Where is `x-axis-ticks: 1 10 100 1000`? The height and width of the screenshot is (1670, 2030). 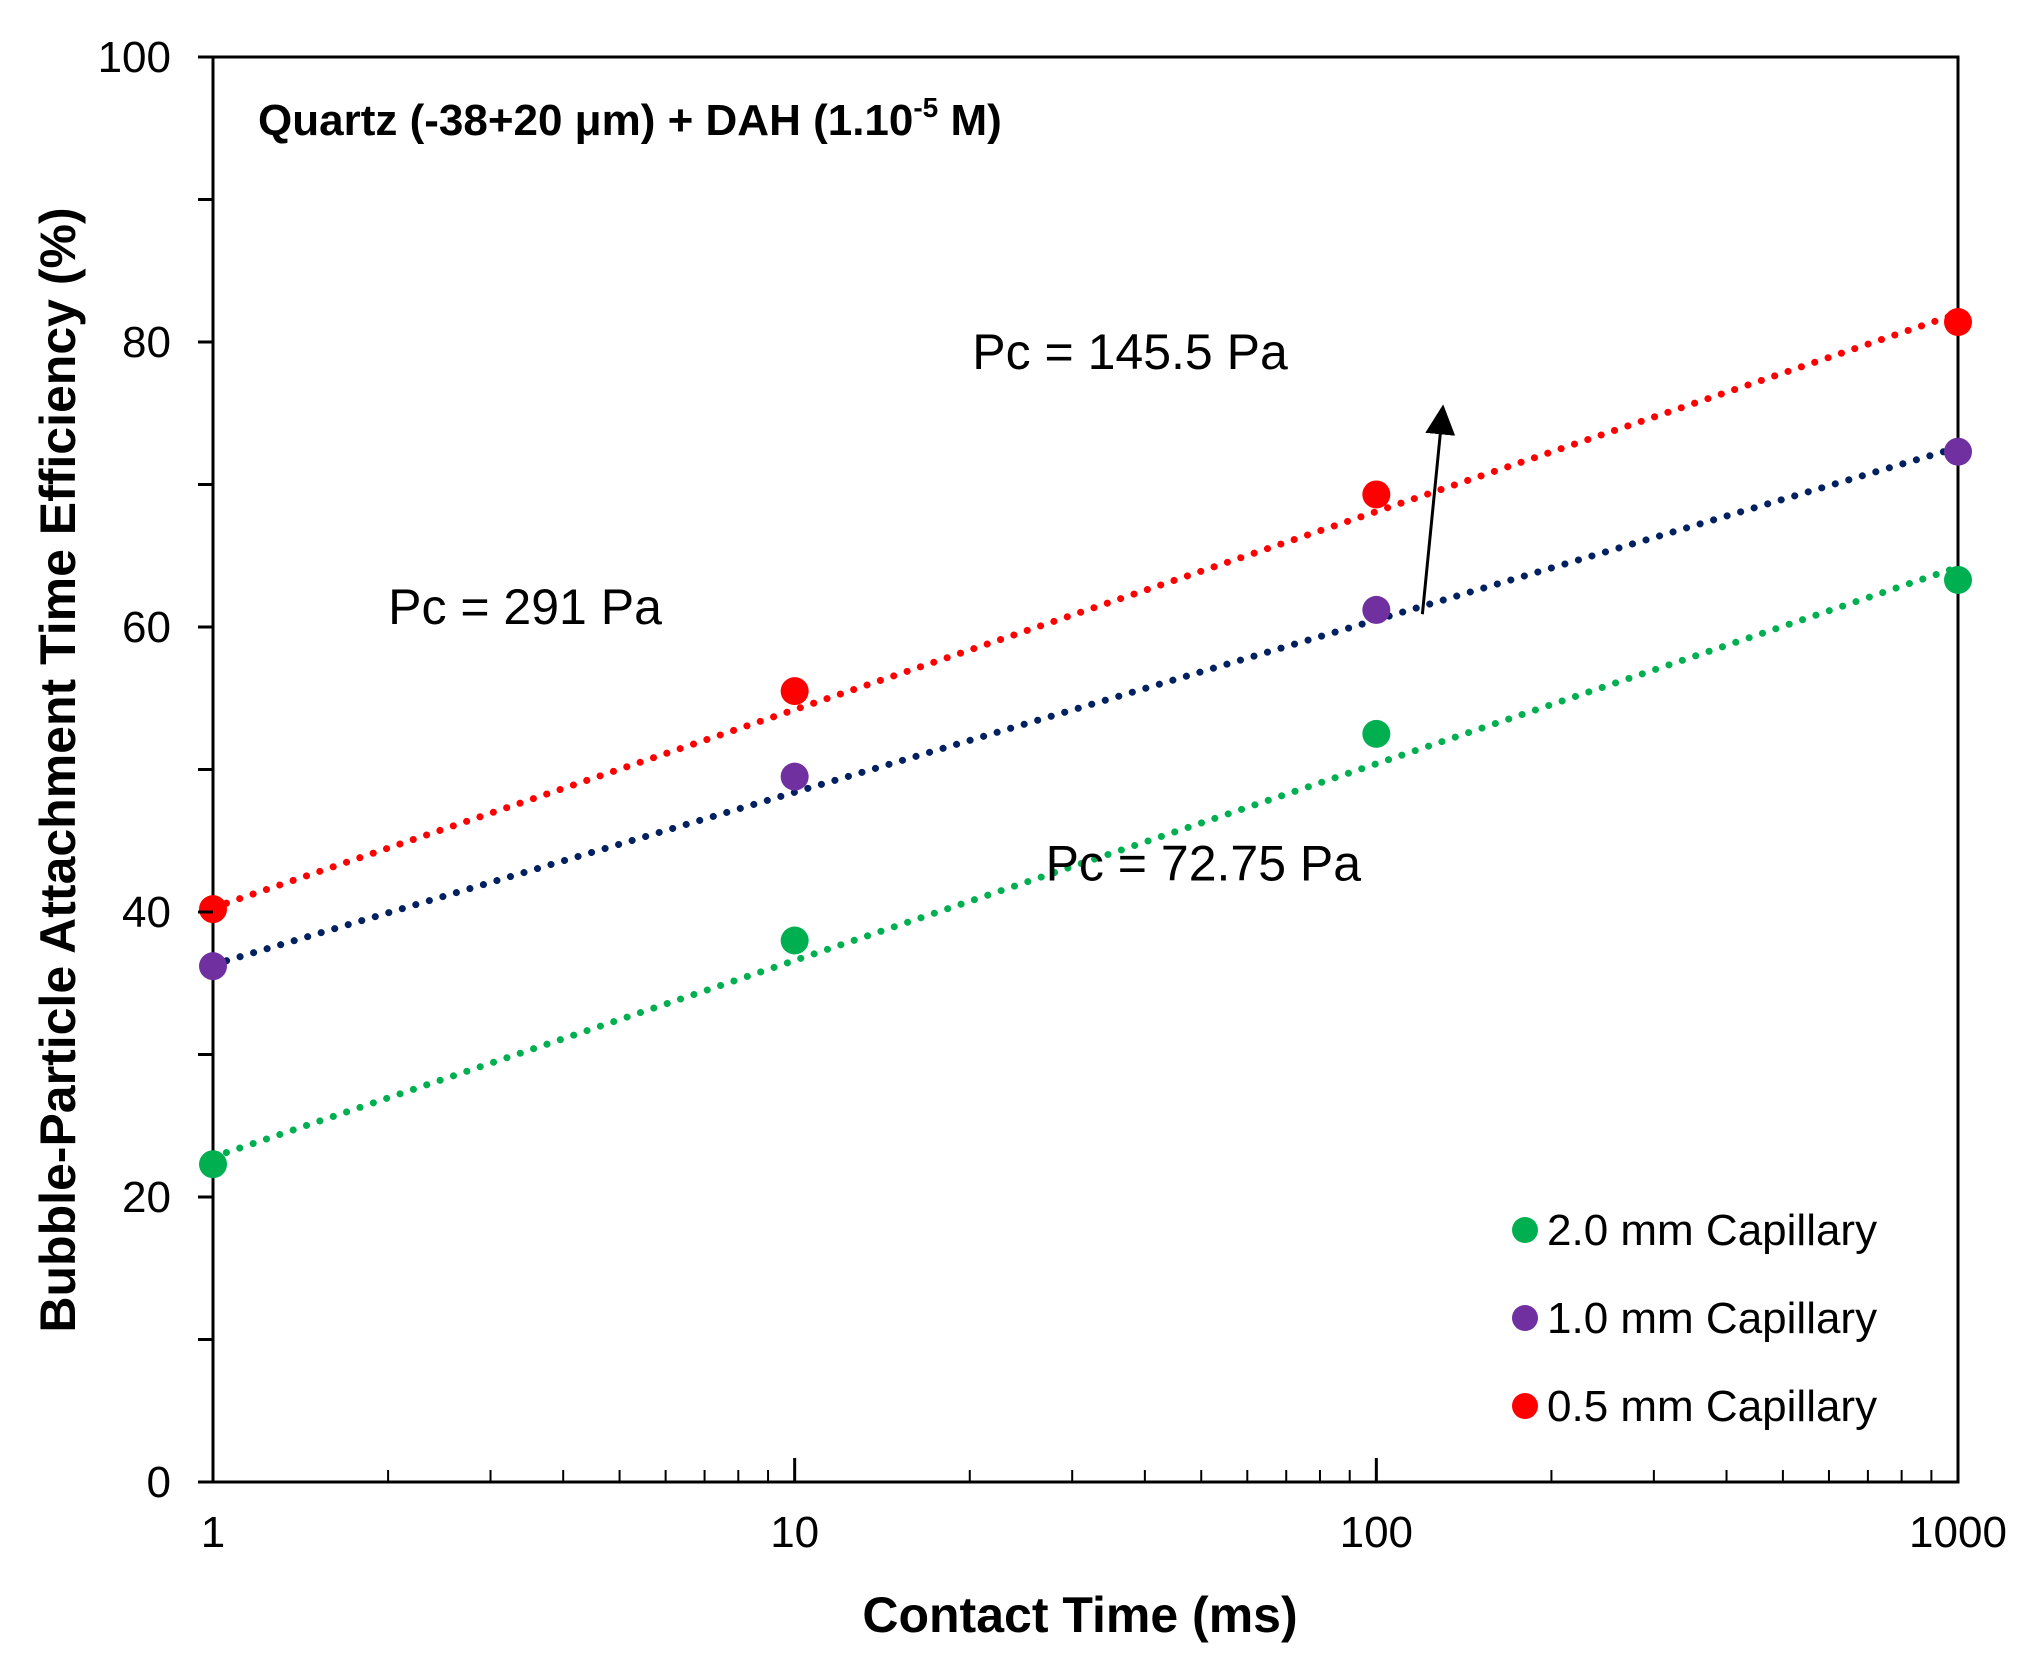
x-axis-ticks: 1 10 100 1000 is located at coordinates (1104, 1507).